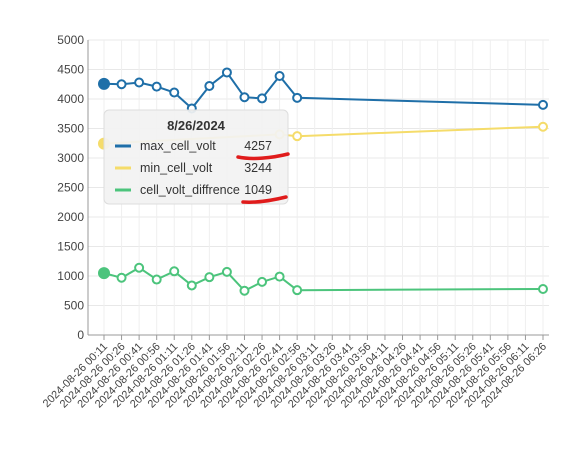 The image size is (564, 450). What do you see at coordinates (70, 129) in the screenshot?
I see `y-tick-label: 3500` at bounding box center [70, 129].